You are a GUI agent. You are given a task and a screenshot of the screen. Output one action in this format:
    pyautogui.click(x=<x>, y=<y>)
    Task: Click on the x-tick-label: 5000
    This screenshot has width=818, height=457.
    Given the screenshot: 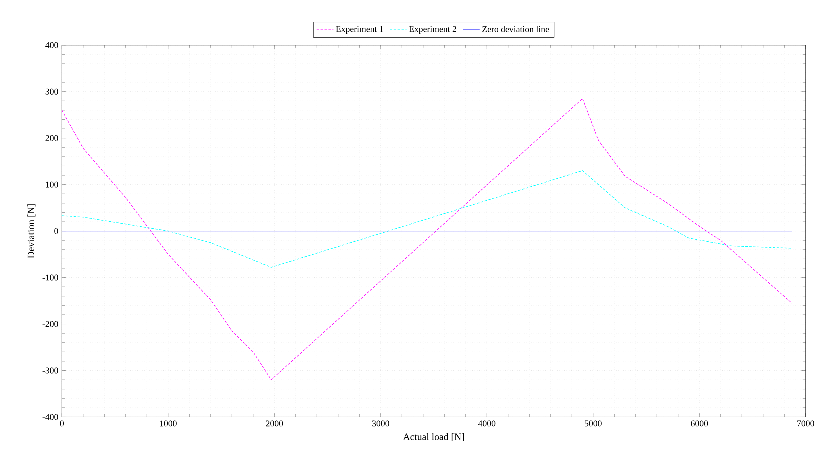 What is the action you would take?
    pyautogui.click(x=593, y=423)
    